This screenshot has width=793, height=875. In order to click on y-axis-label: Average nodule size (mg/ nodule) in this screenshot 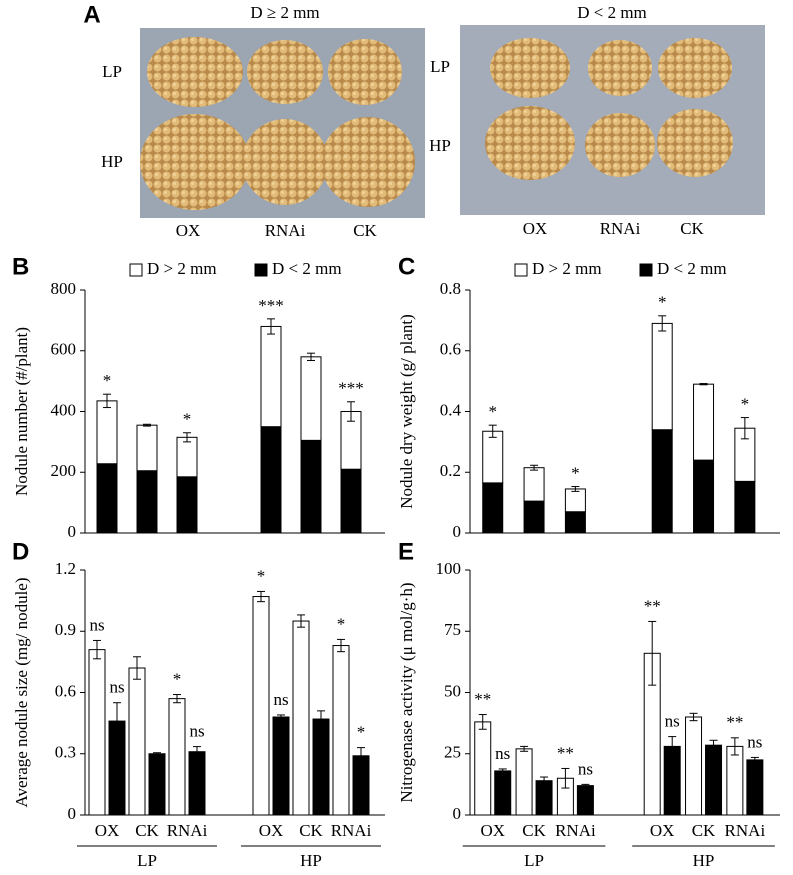, I will do `click(21, 692)`.